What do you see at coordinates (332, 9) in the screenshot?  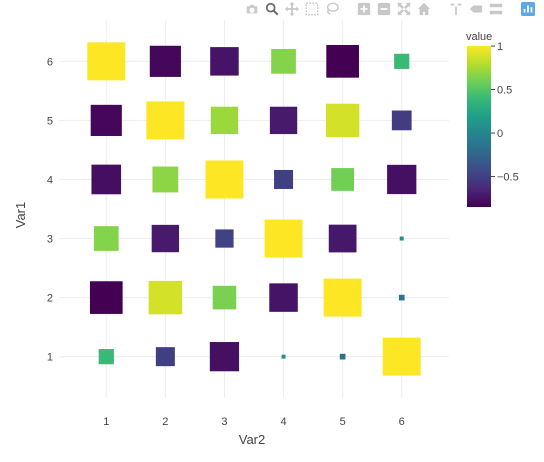 I see `lasso-select-icon` at bounding box center [332, 9].